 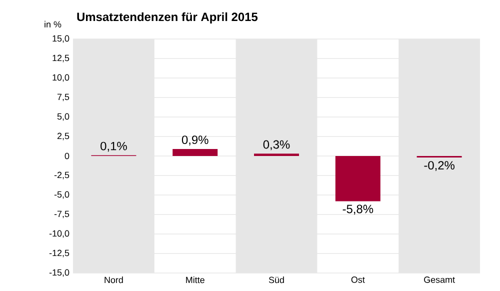 What do you see at coordinates (61, 39) in the screenshot?
I see `y-tick-label: 15,0` at bounding box center [61, 39].